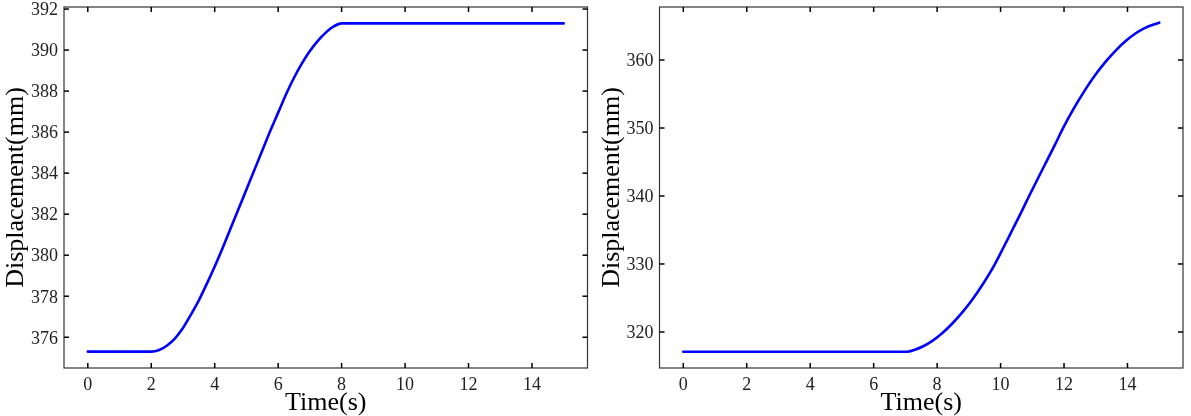  Describe the element at coordinates (640, 60) in the screenshot. I see `y-tick-label: 360` at that location.